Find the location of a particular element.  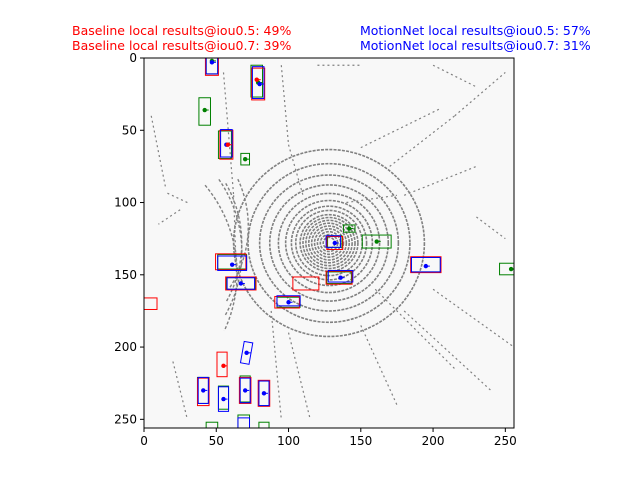

y-tick-label: 0 is located at coordinates (133, 58).